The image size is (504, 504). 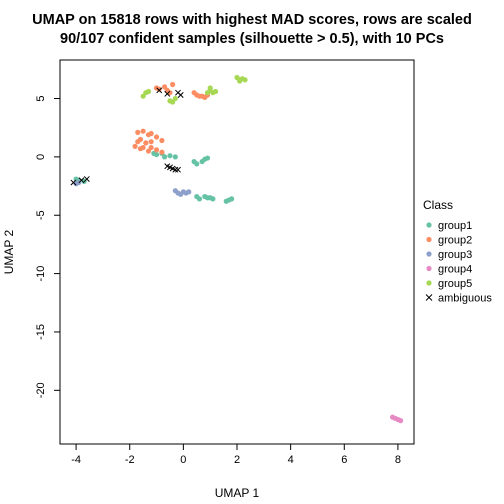 What do you see at coordinates (438, 205) in the screenshot?
I see `legend-title: Class` at bounding box center [438, 205].